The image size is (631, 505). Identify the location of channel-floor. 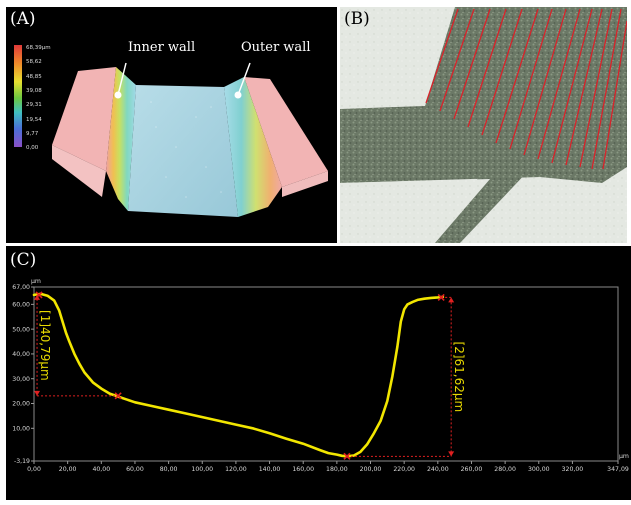
(183, 151).